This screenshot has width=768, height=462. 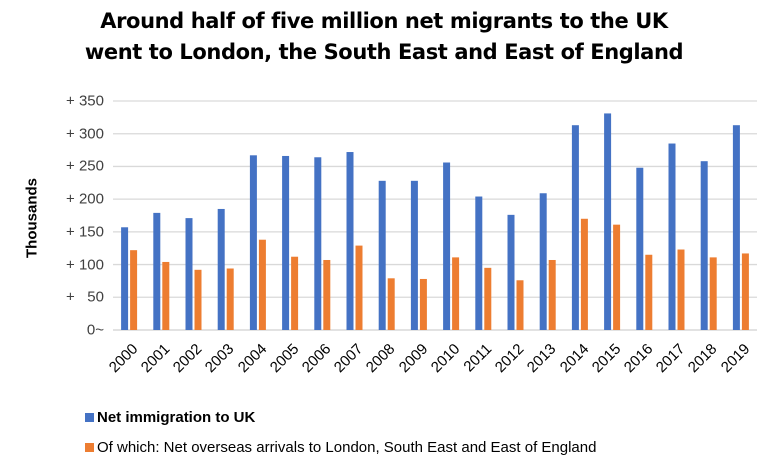 I want to click on y-tick-label: + 350, so click(x=85, y=101).